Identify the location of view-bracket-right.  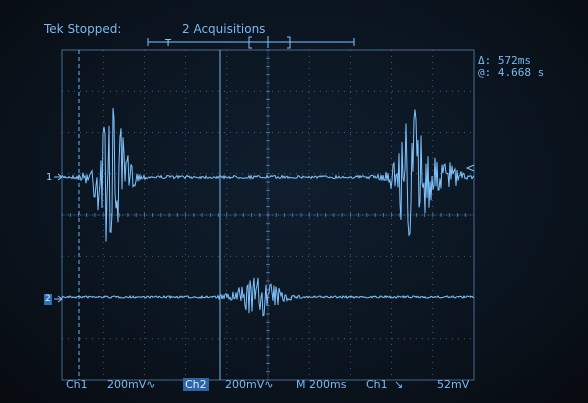
(289, 42).